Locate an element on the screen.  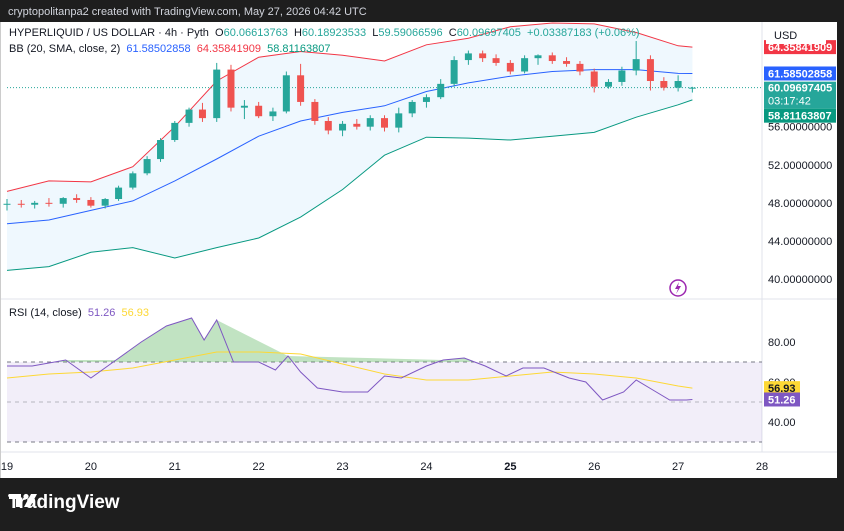
time-tick-label: 28 is located at coordinates (762, 467).